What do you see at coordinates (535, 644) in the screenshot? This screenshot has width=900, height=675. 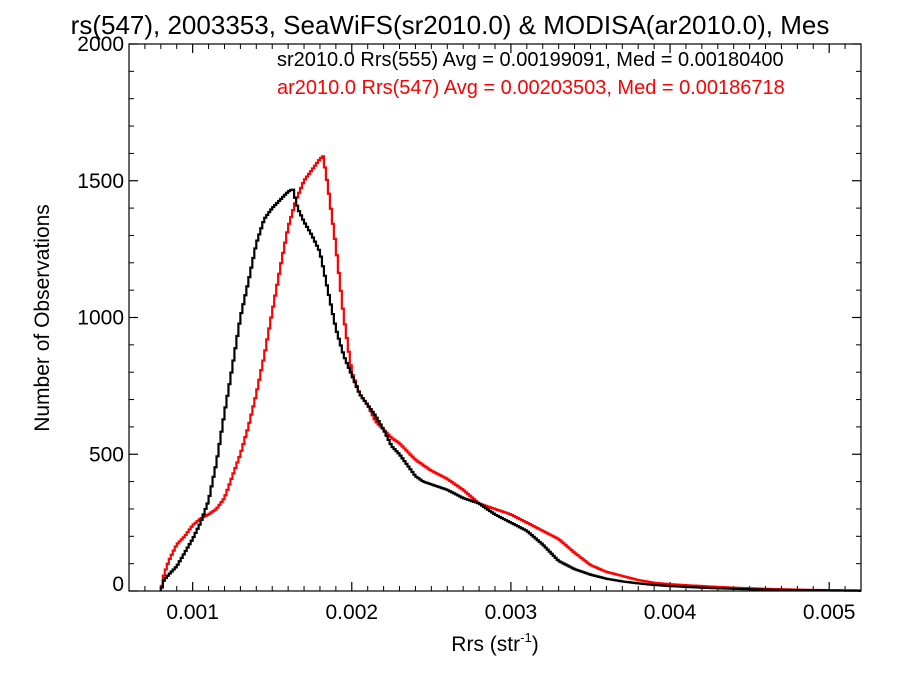 I see `x-axis-label-end: )` at bounding box center [535, 644].